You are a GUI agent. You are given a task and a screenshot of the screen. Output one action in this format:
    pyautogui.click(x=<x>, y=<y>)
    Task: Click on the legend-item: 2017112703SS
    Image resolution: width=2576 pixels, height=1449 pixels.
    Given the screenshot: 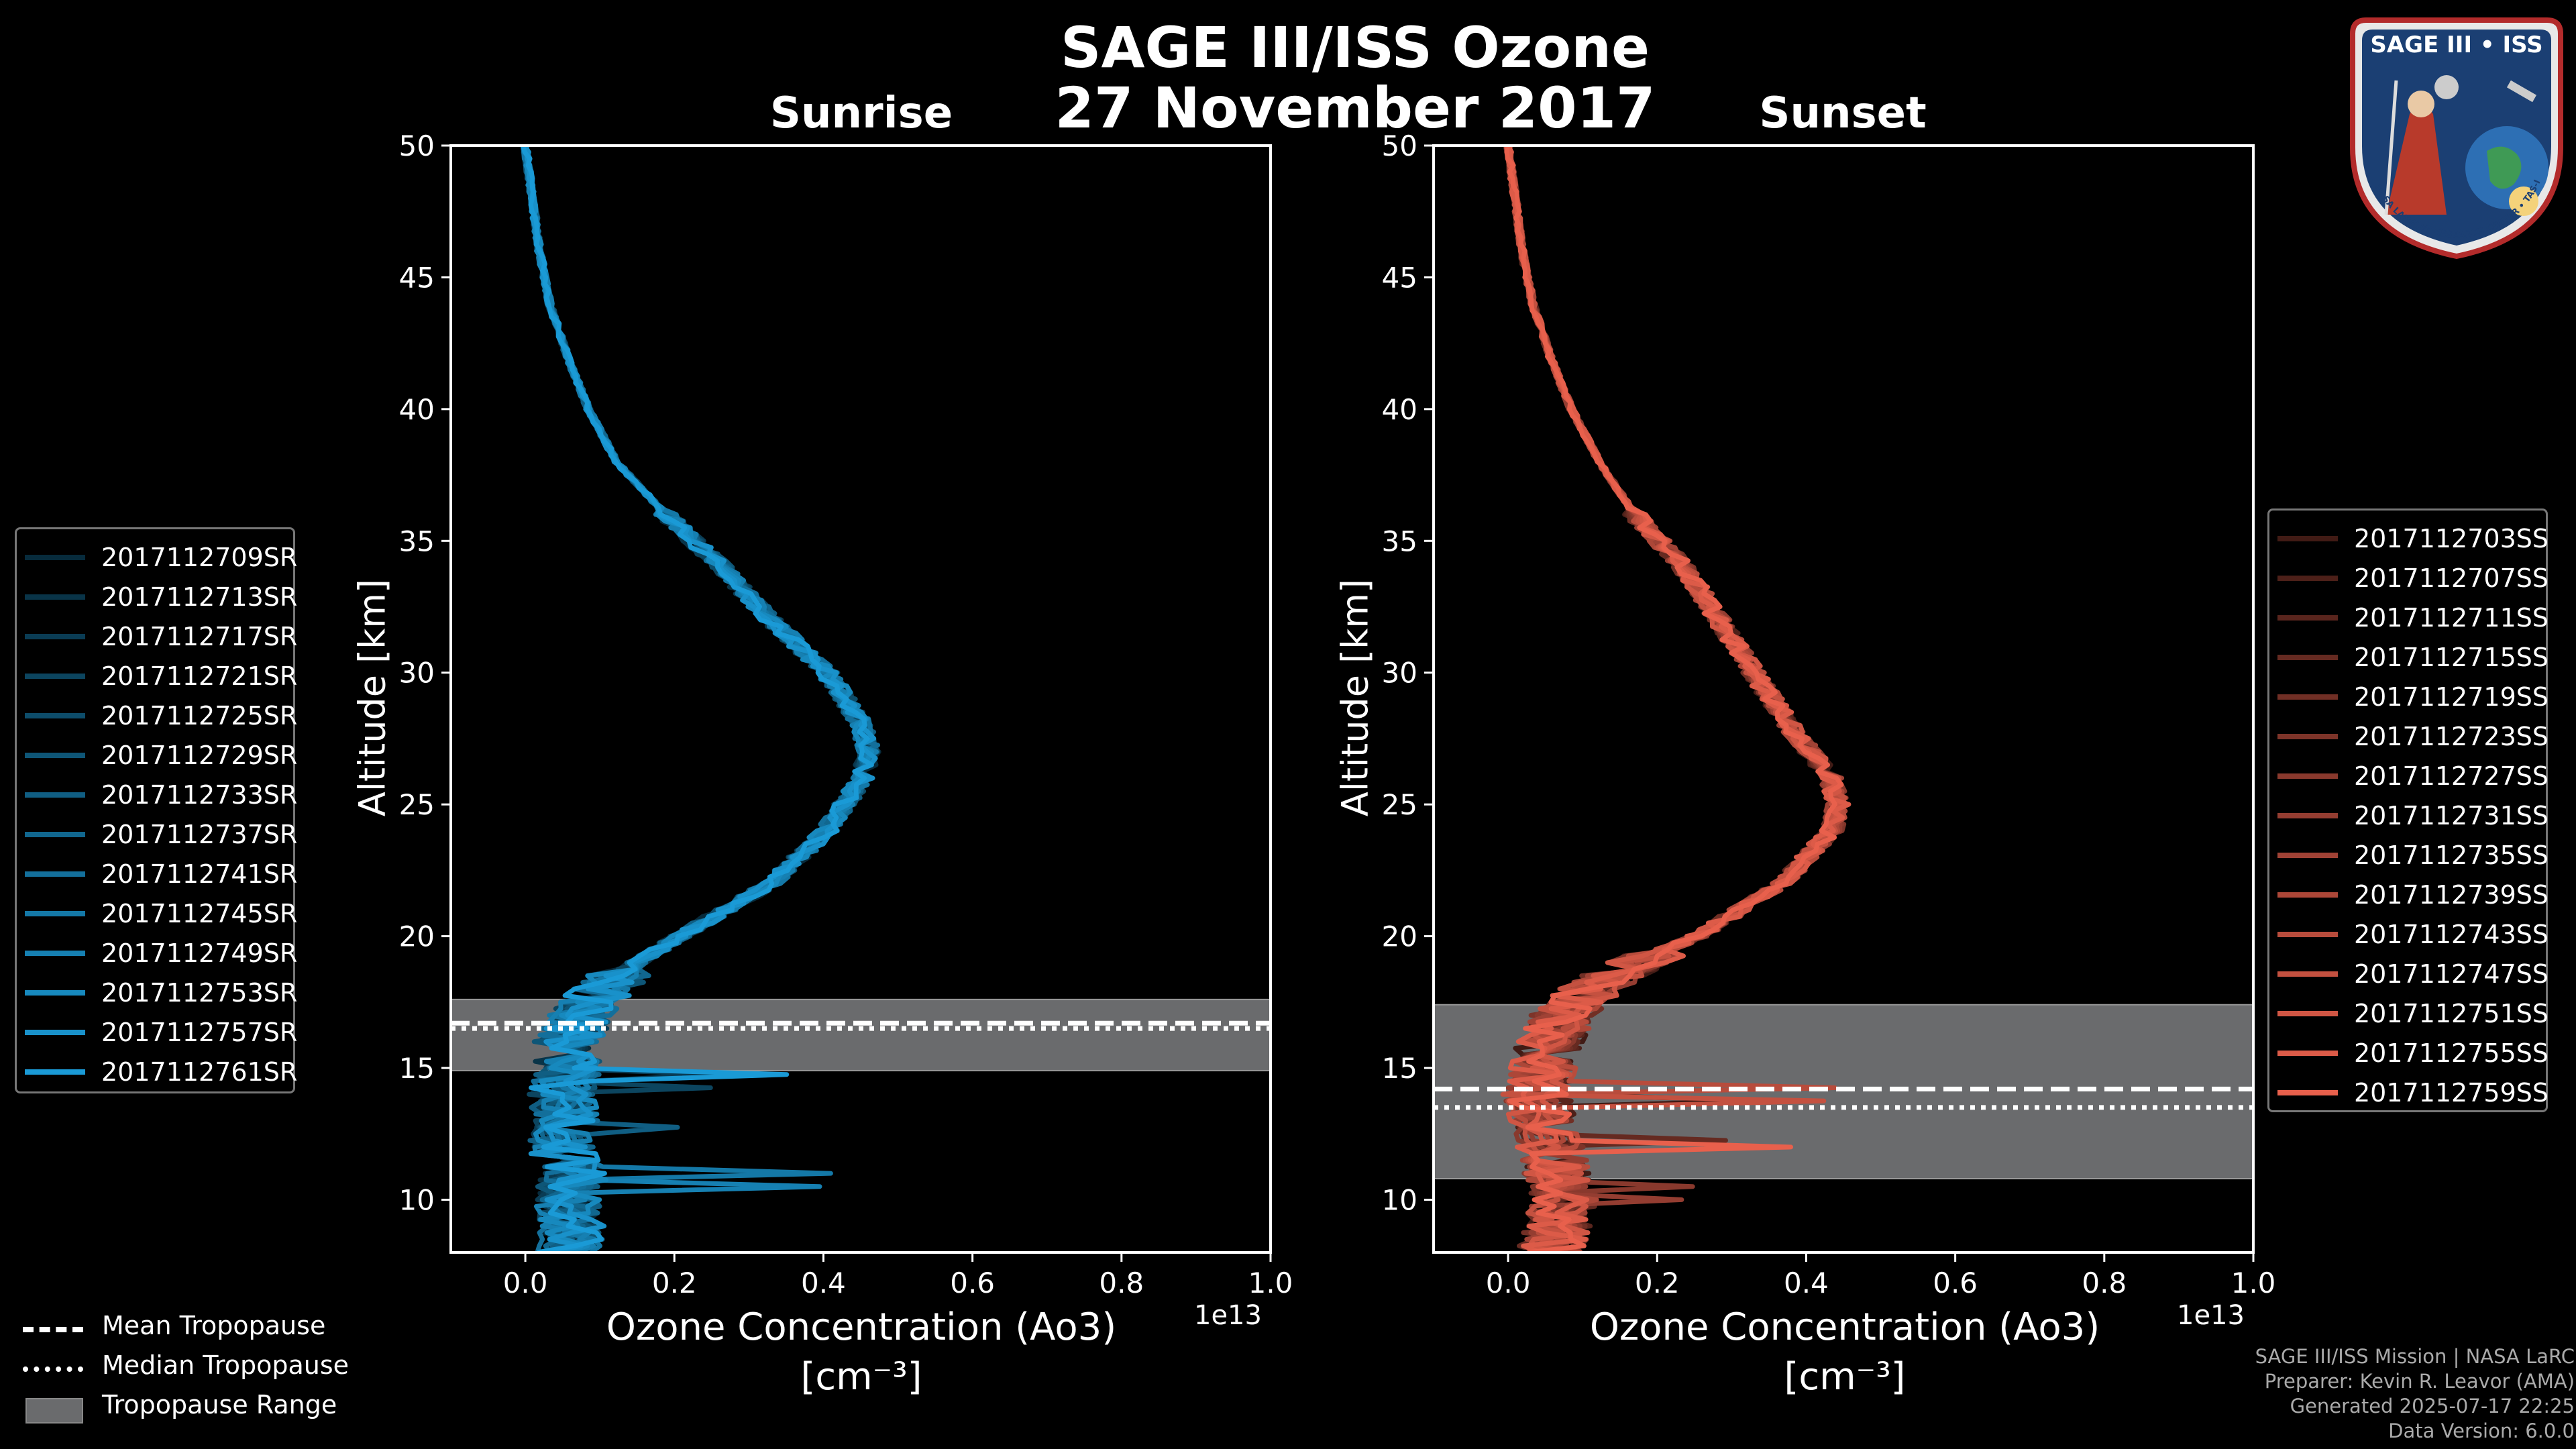 What is the action you would take?
    pyautogui.click(x=2412, y=538)
    